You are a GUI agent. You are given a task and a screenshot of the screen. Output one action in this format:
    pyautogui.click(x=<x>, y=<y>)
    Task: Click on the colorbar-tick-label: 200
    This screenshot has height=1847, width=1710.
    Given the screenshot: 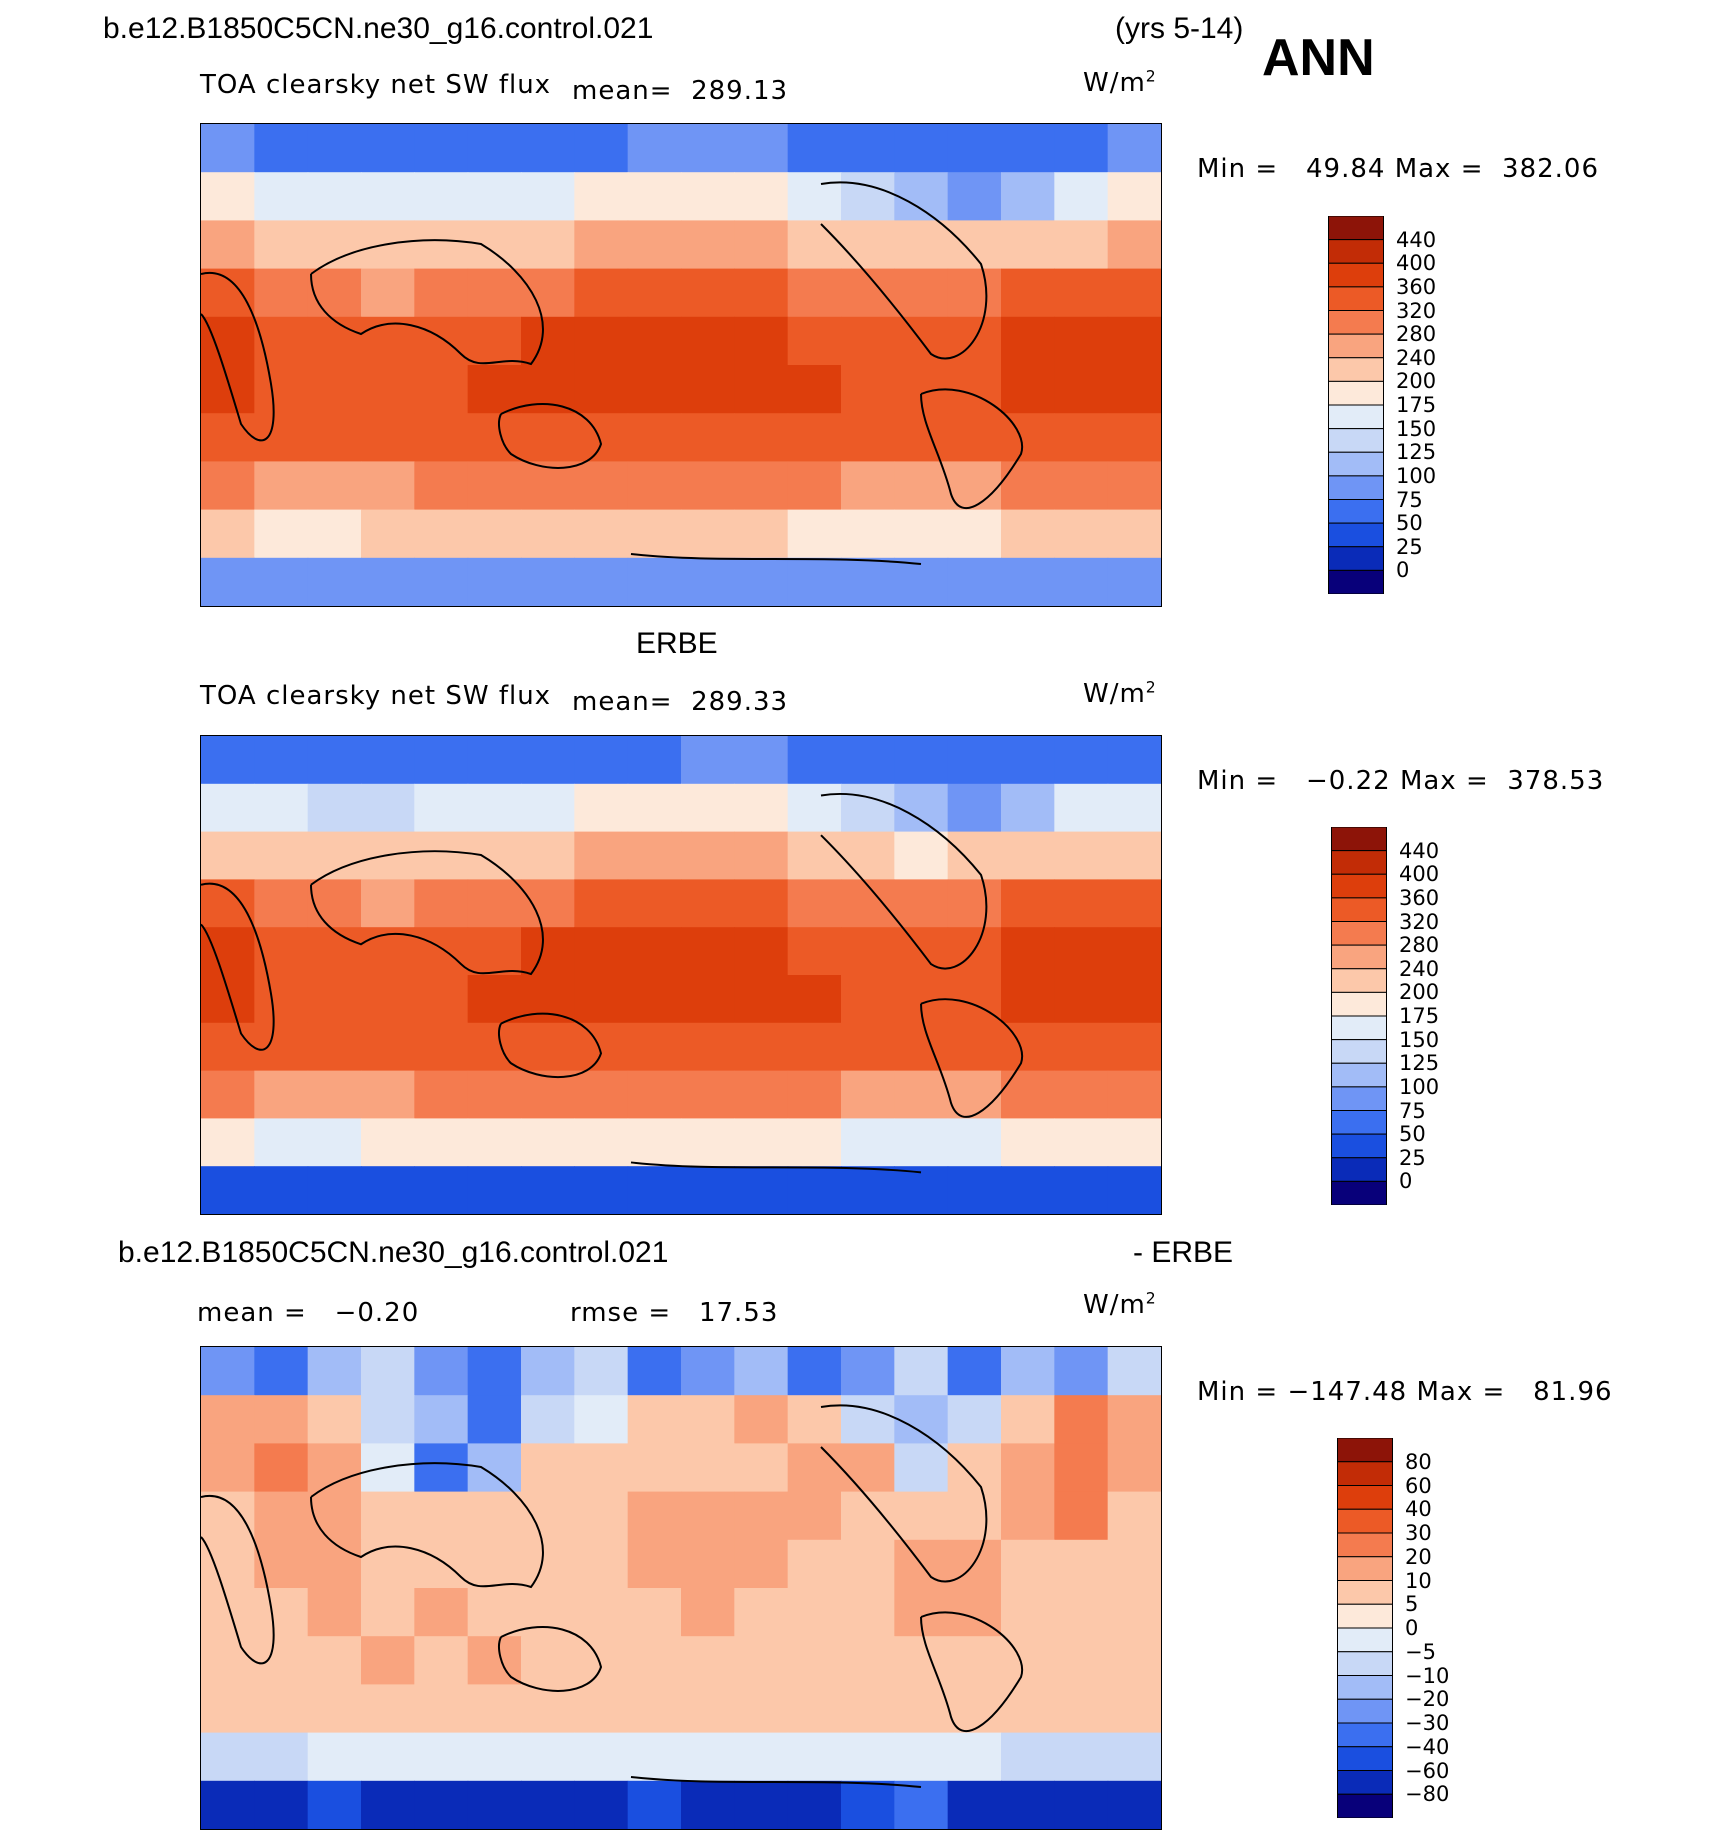 What is the action you would take?
    pyautogui.click(x=1419, y=992)
    